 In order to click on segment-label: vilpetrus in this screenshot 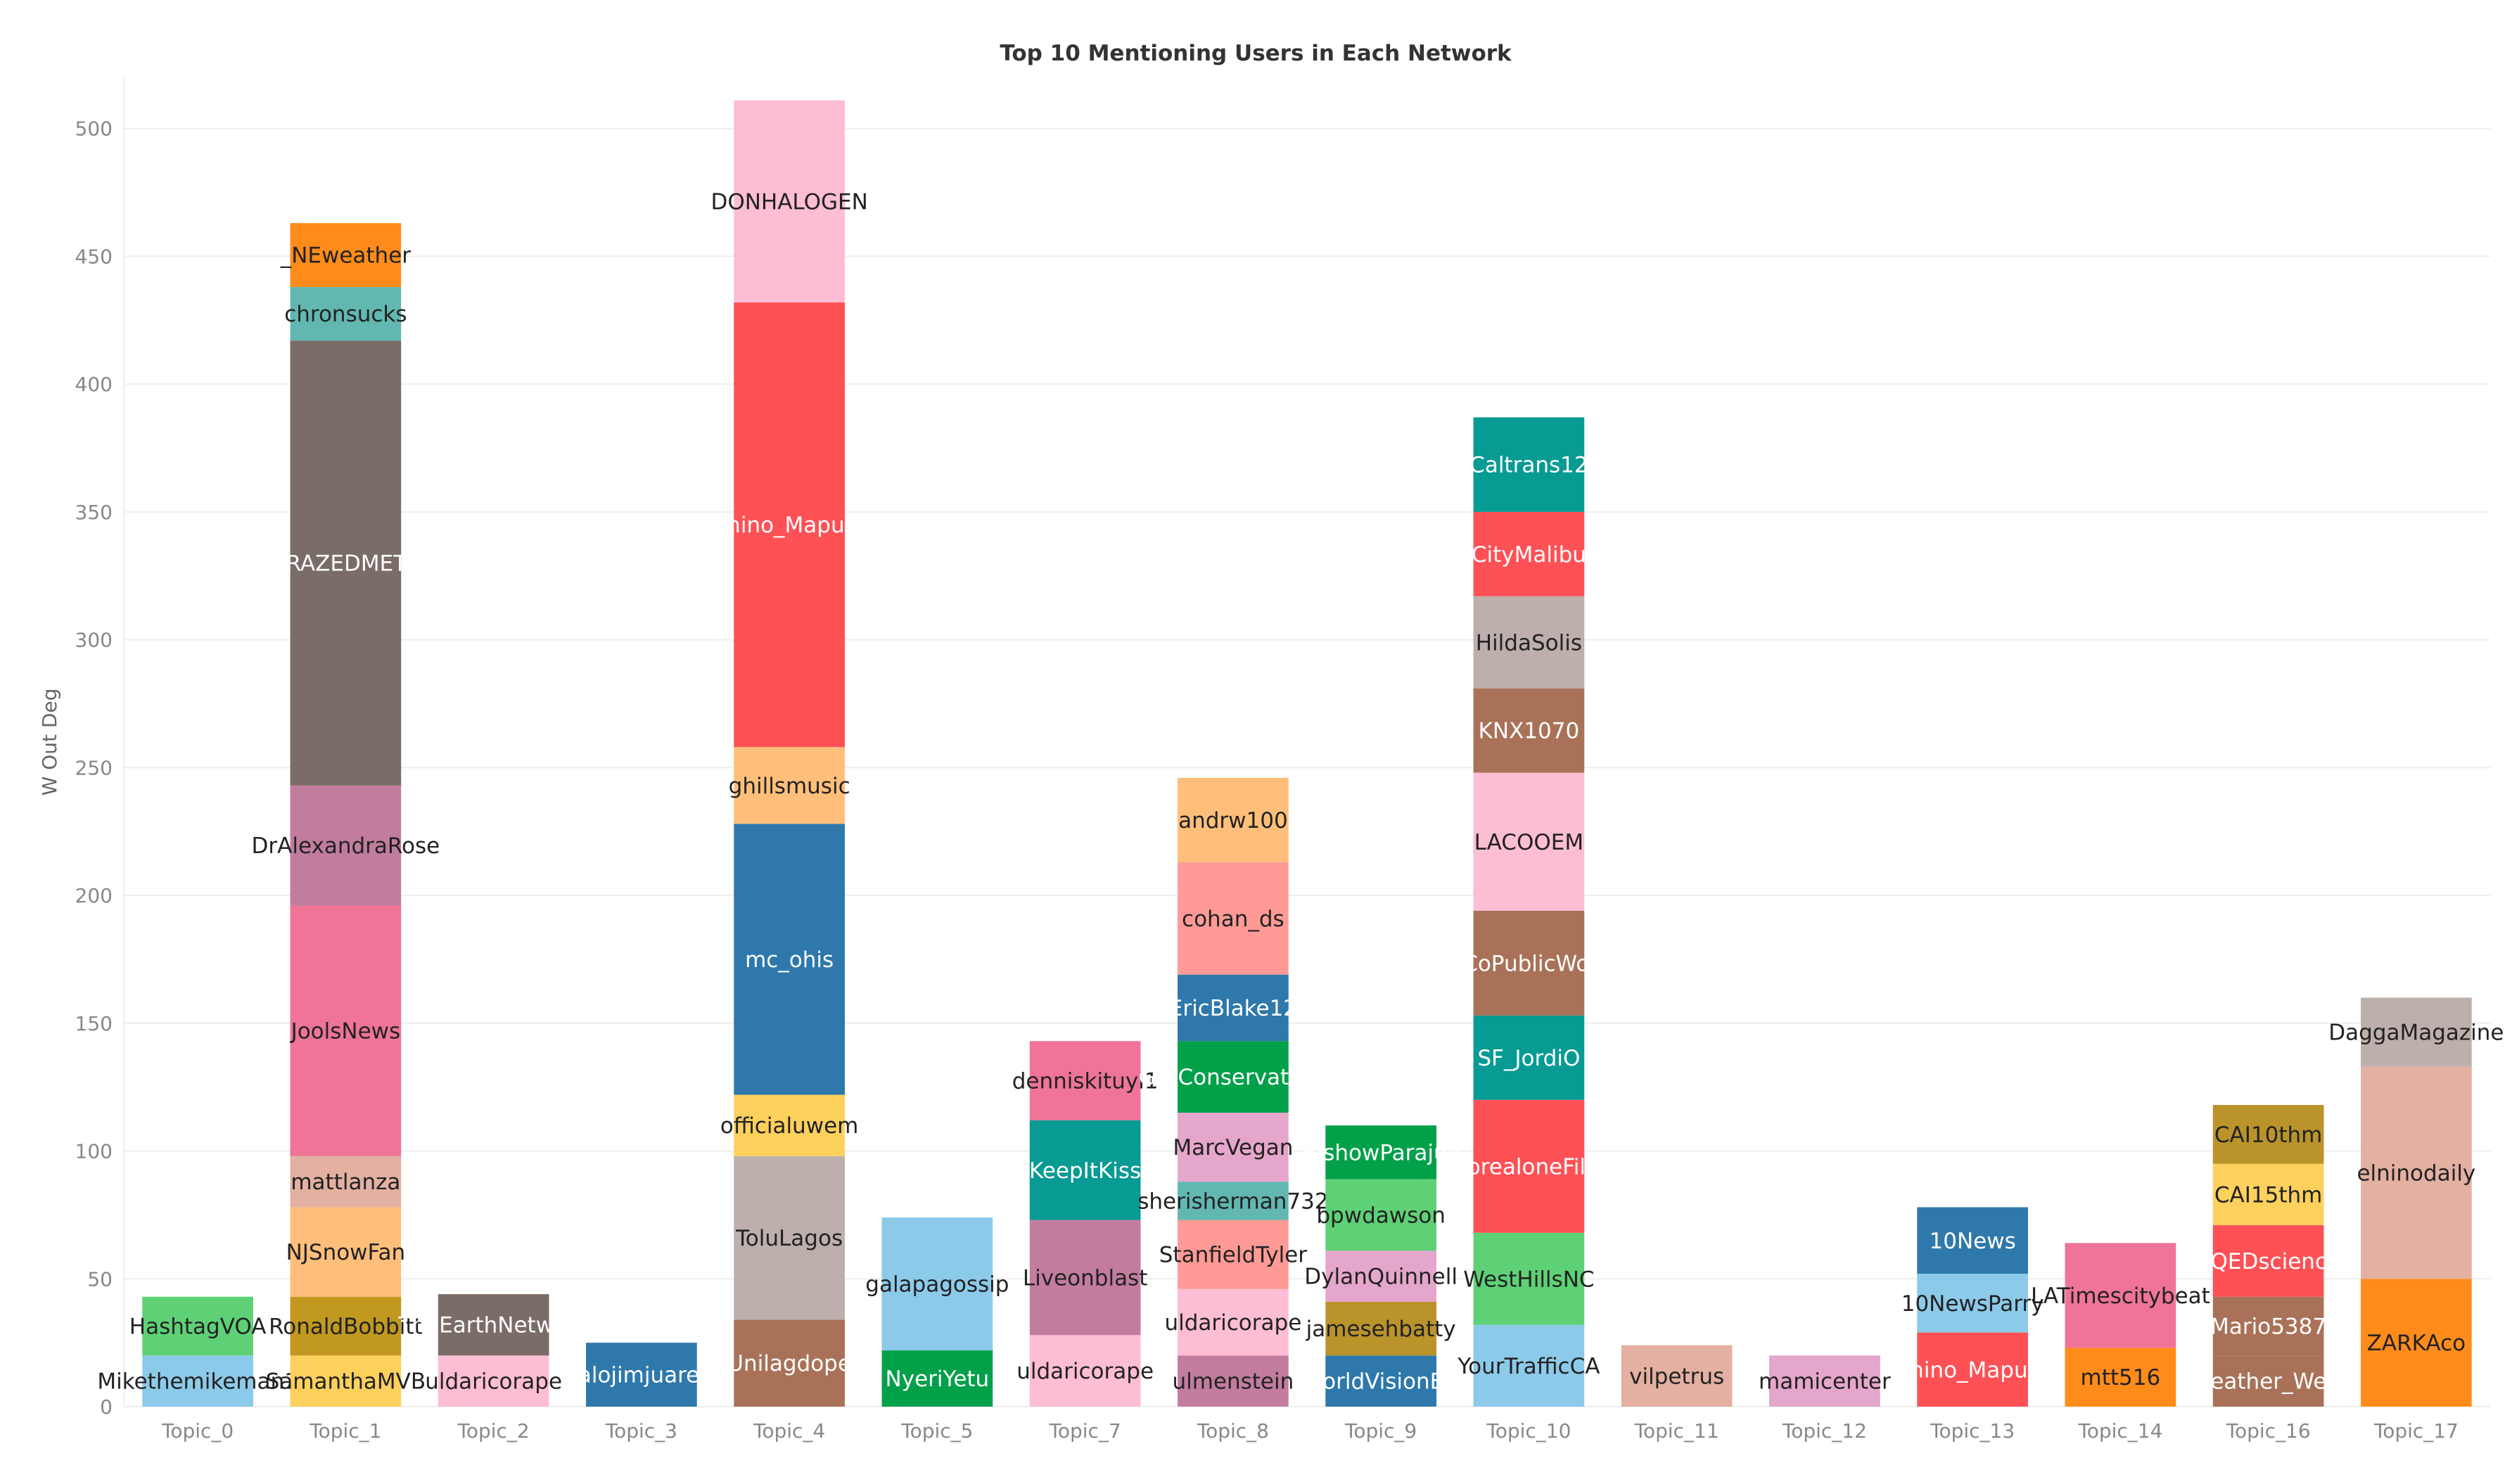, I will do `click(1676, 1377)`.